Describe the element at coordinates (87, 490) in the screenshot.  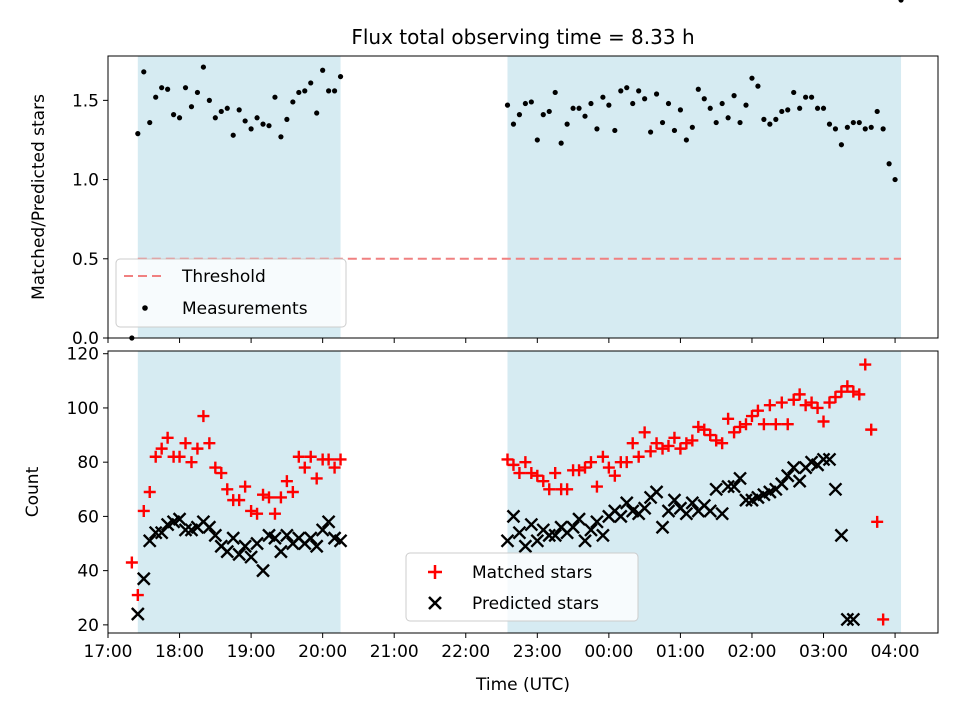
I see `bottom-y-axis: 20 40 60 80 100 120` at that location.